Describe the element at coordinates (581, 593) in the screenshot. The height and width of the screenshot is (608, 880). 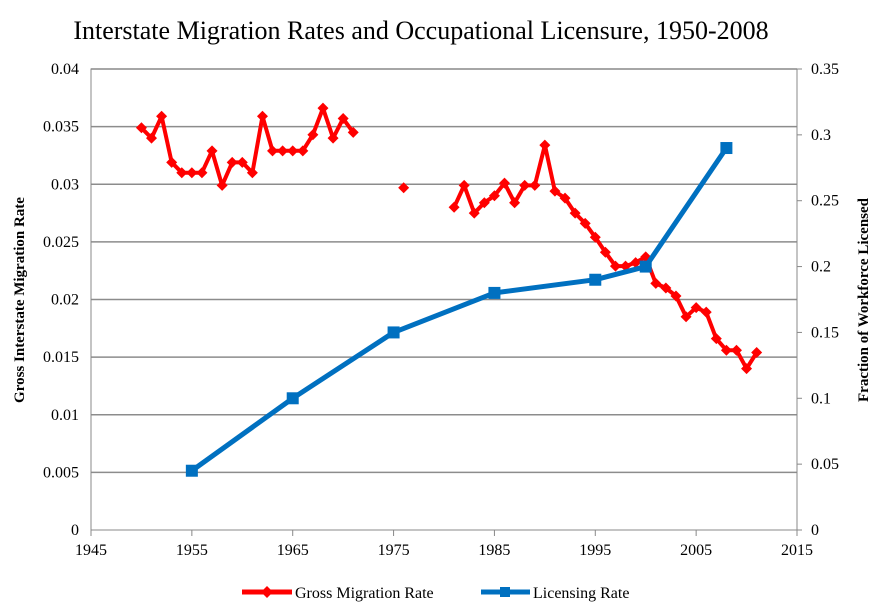
I see `legend-label-licensing: Licensing Rate` at that location.